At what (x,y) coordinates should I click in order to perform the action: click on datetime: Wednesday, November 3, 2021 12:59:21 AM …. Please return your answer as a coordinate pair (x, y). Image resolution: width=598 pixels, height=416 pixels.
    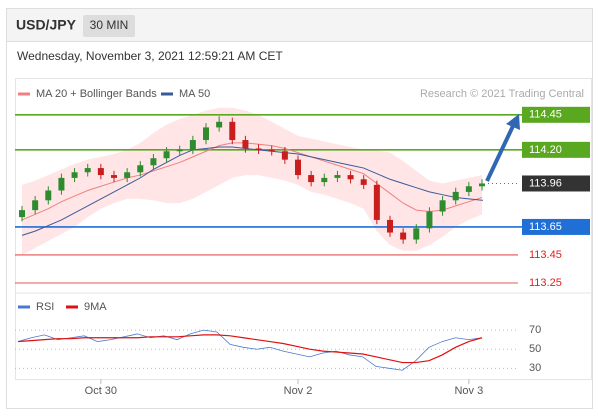
    Looking at the image, I should click on (150, 56).